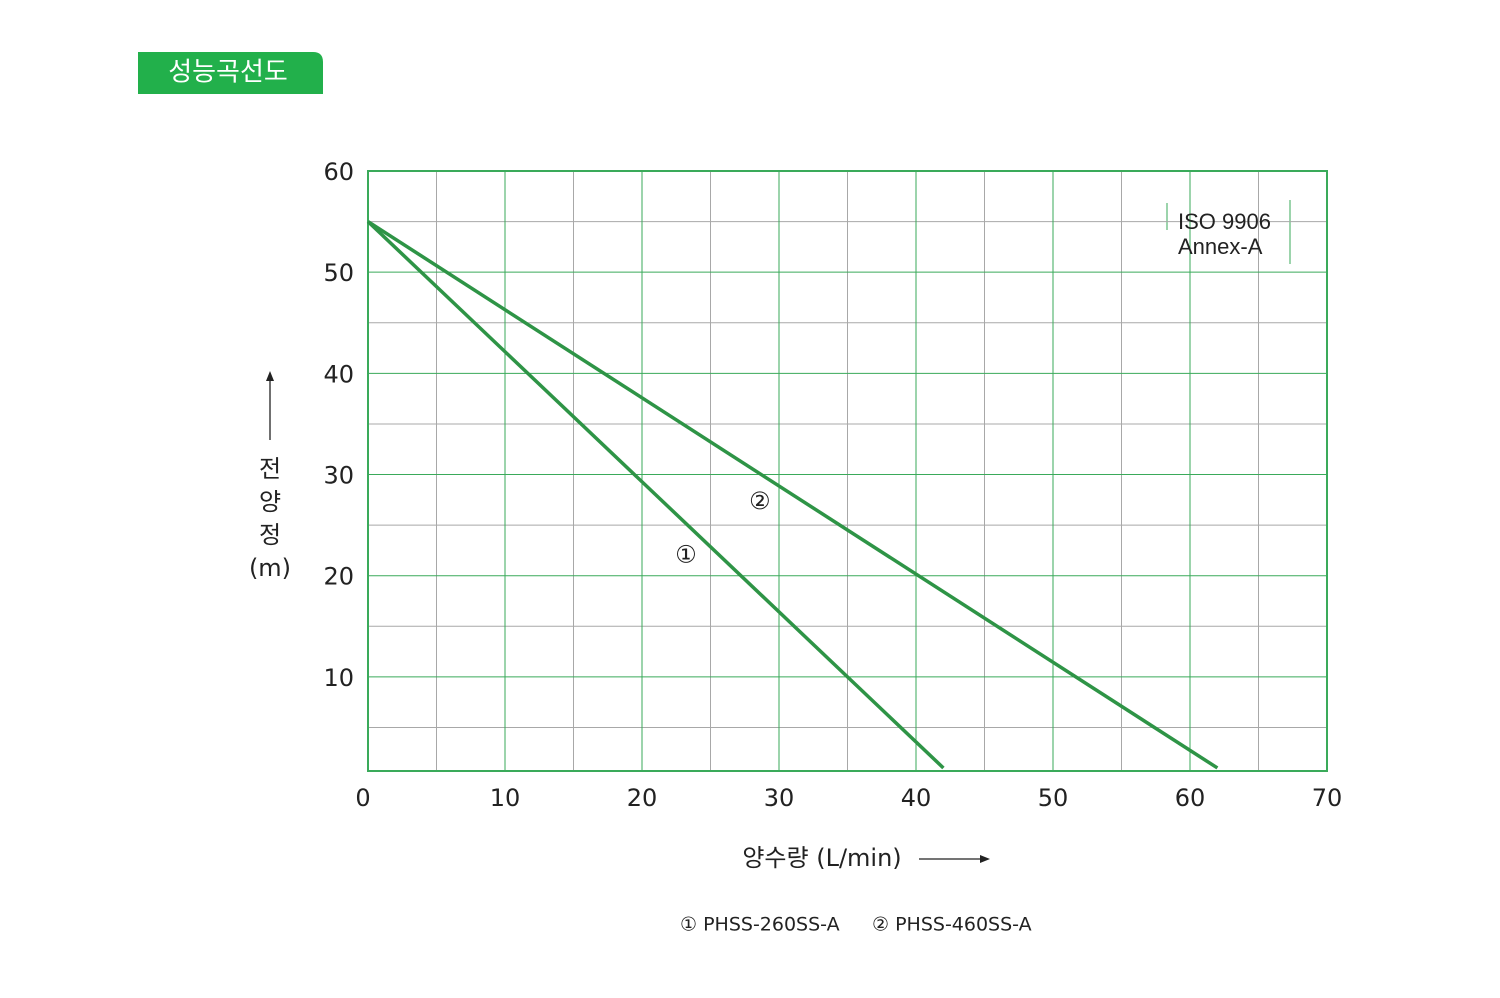  Describe the element at coordinates (1190, 798) in the screenshot. I see `x-tick-label: 60` at that location.